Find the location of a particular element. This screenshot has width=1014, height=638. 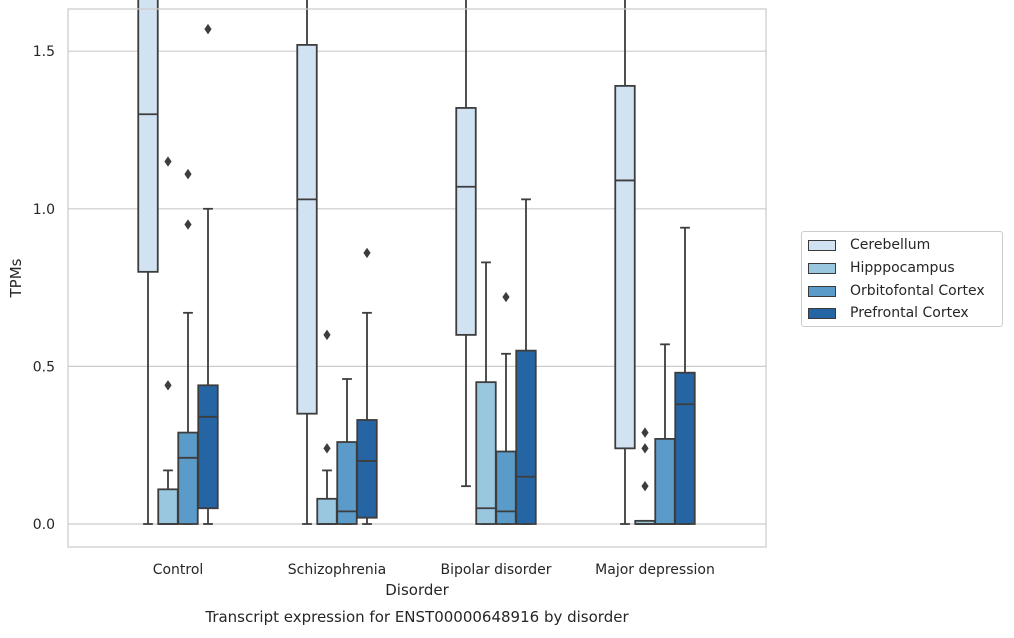

x-axis-label: Disorder is located at coordinates (417, 590).